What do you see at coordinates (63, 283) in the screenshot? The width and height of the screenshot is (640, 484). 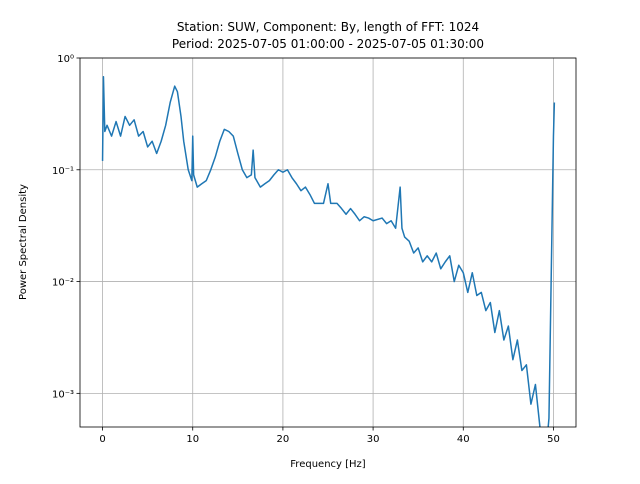 I see `y-tick-label: 10⁻²` at bounding box center [63, 283].